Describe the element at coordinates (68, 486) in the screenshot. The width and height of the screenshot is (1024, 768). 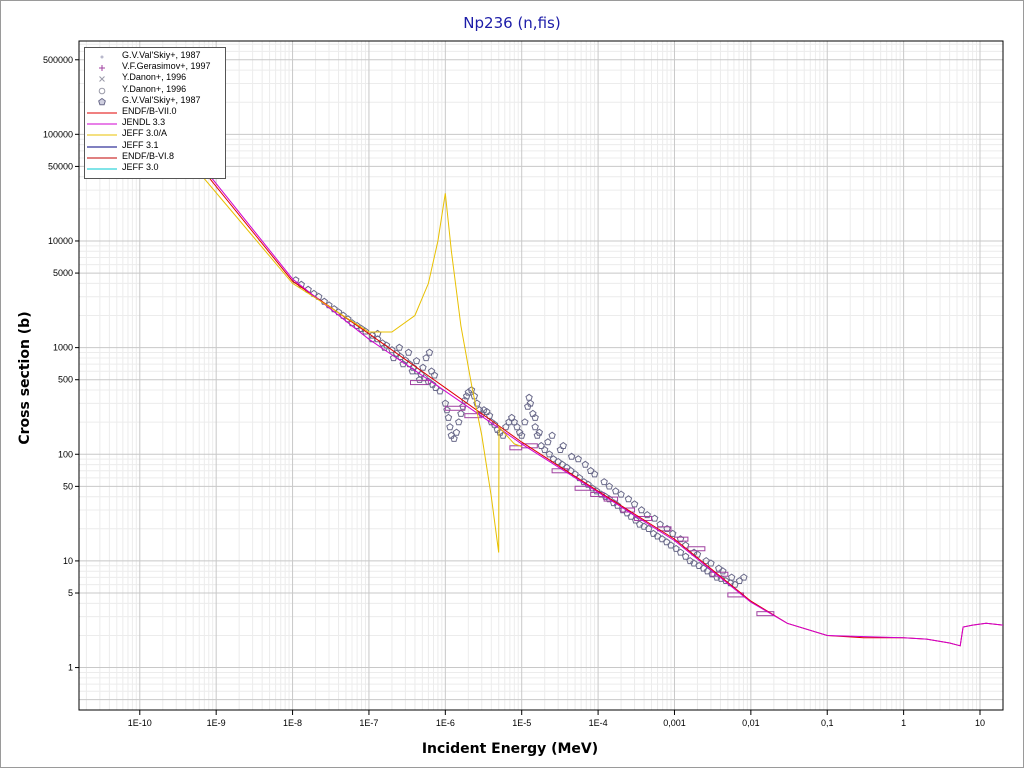
I see `y-tick-label: 50` at that location.